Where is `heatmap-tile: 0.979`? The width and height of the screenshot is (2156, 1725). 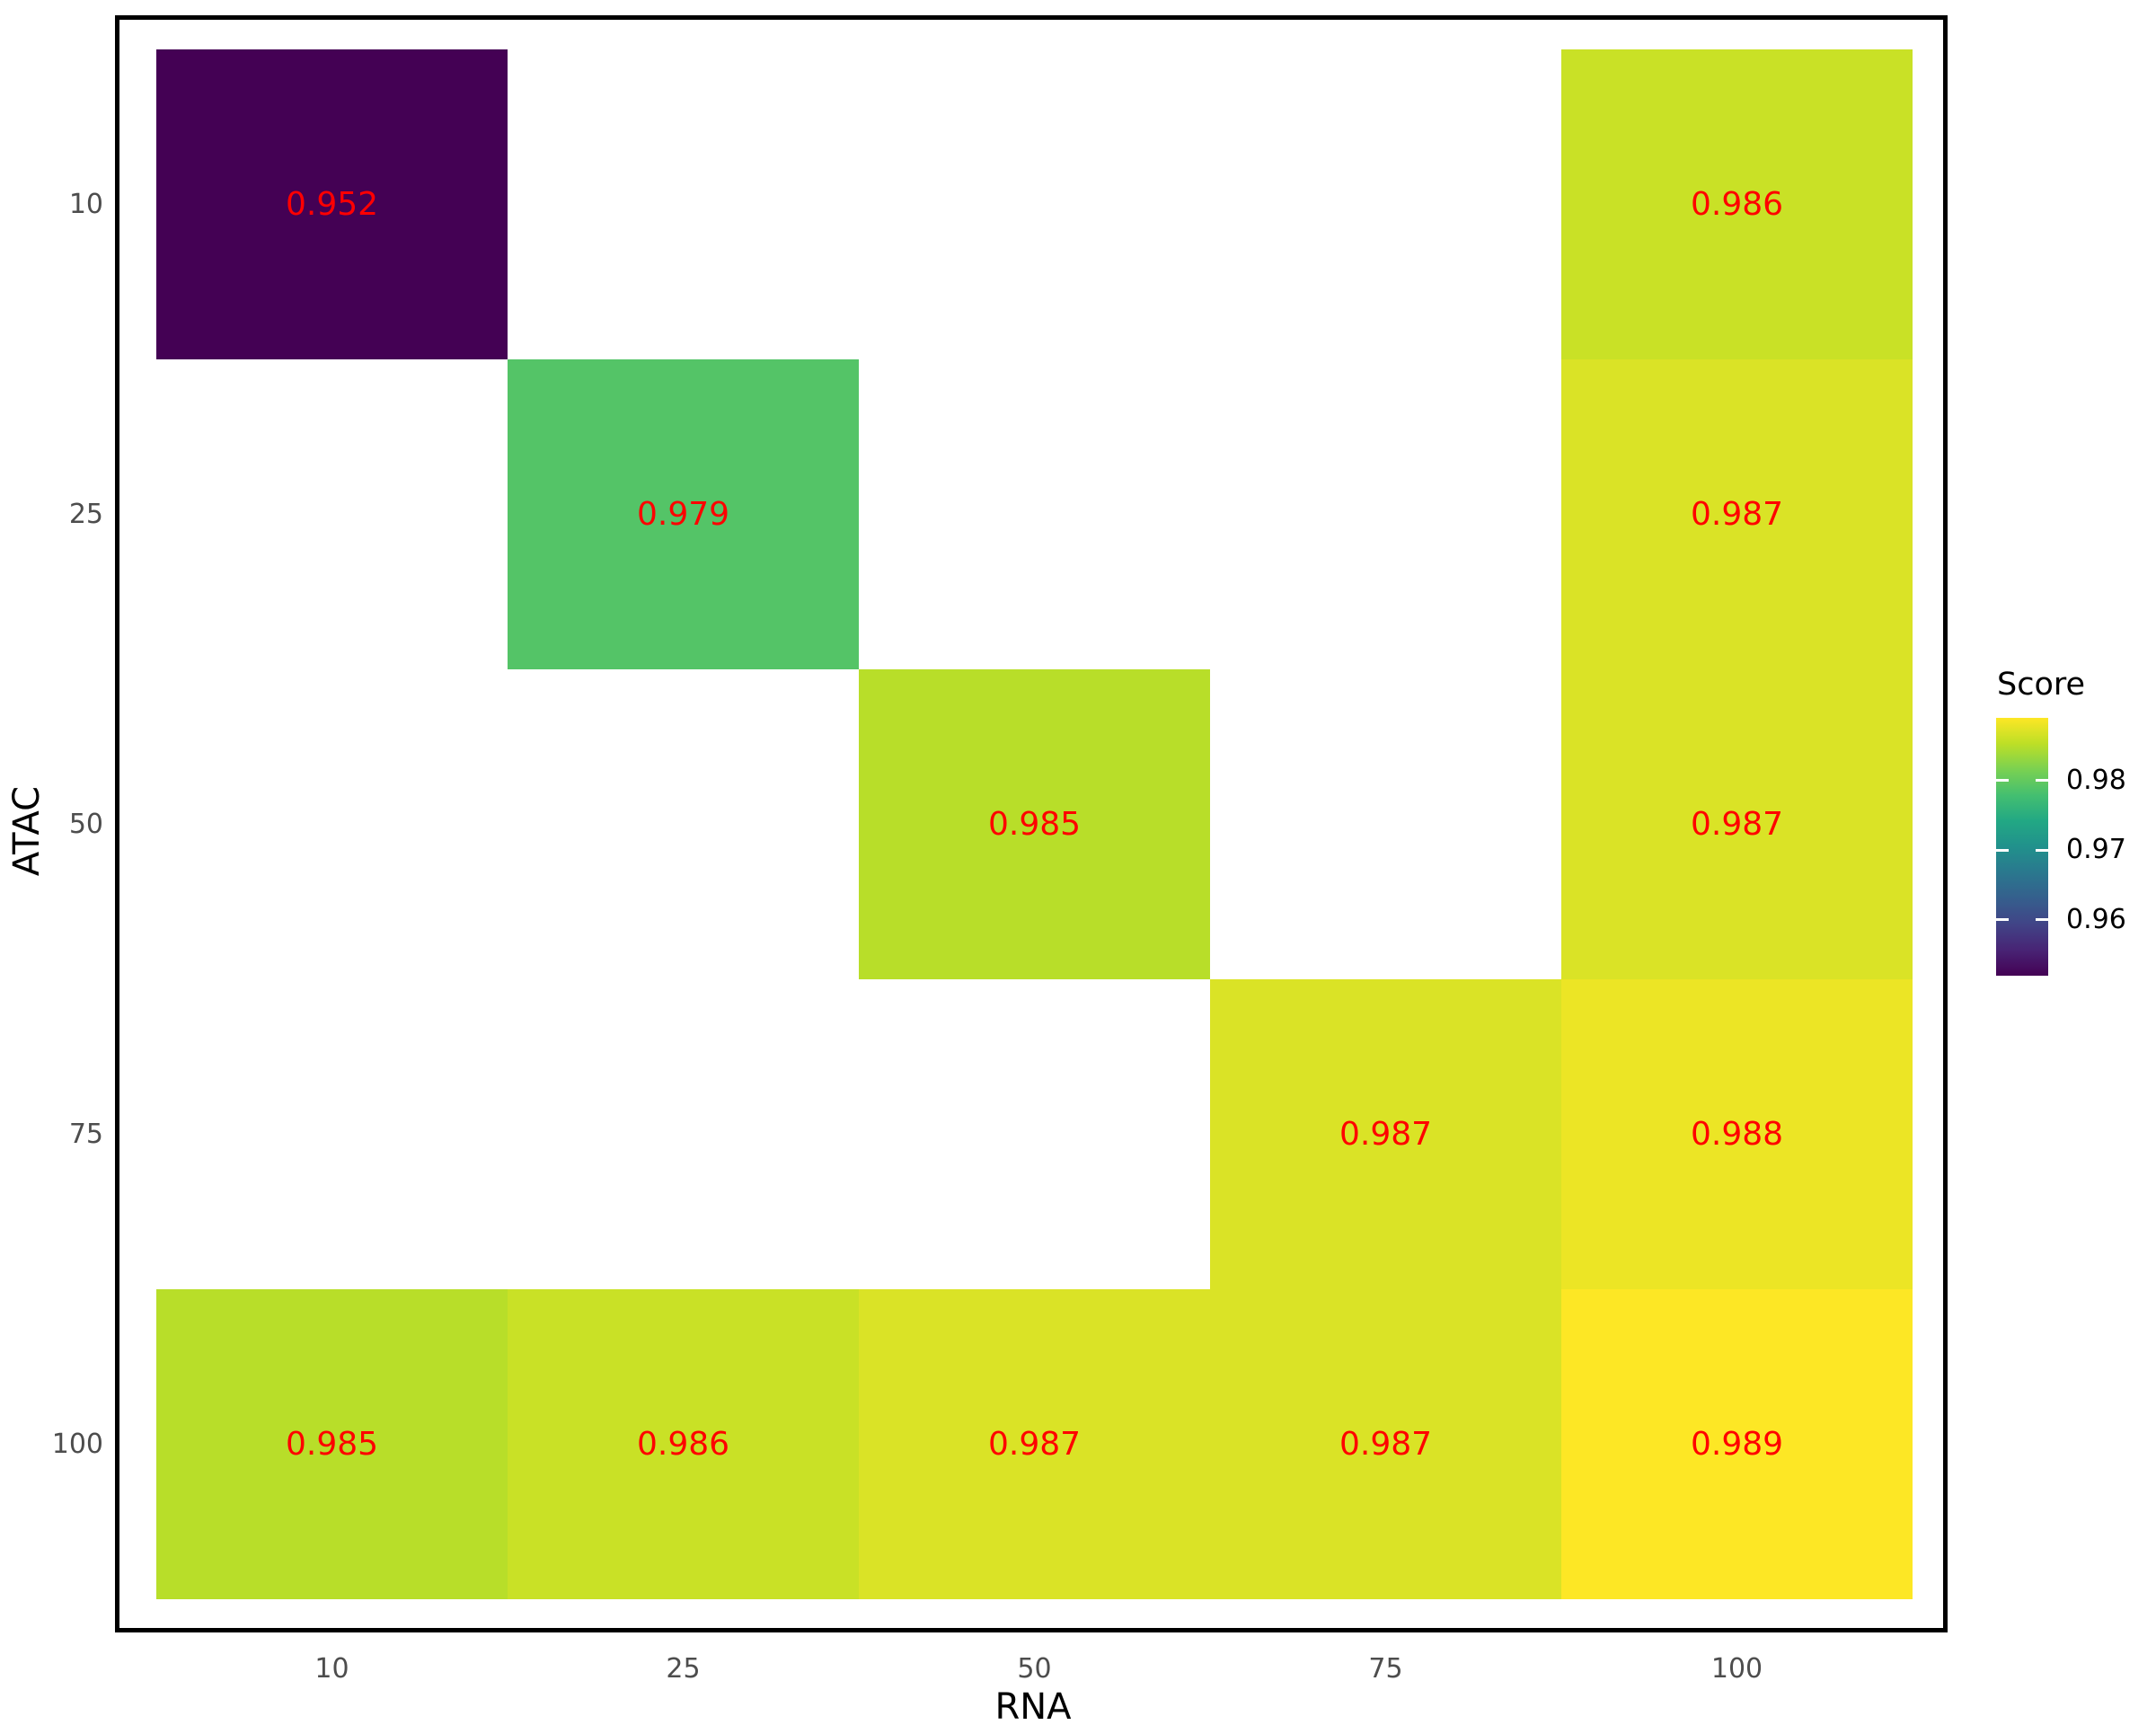
heatmap-tile: 0.979 is located at coordinates (683, 514).